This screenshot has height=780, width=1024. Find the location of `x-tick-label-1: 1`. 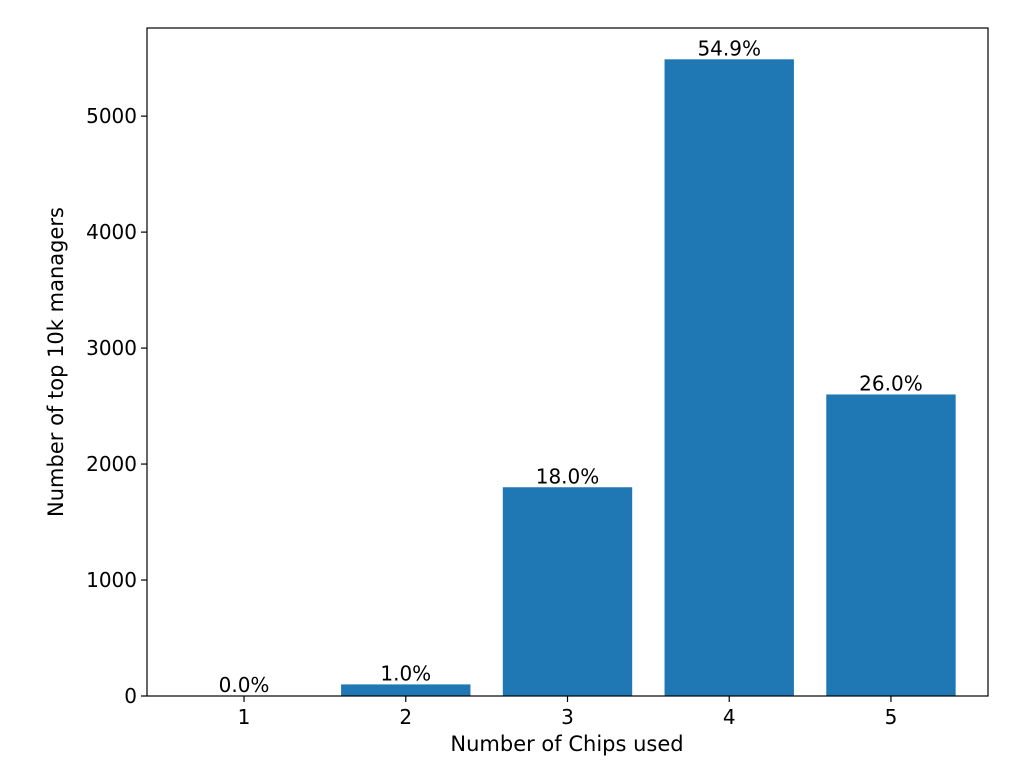

x-tick-label-1: 1 is located at coordinates (244, 717).